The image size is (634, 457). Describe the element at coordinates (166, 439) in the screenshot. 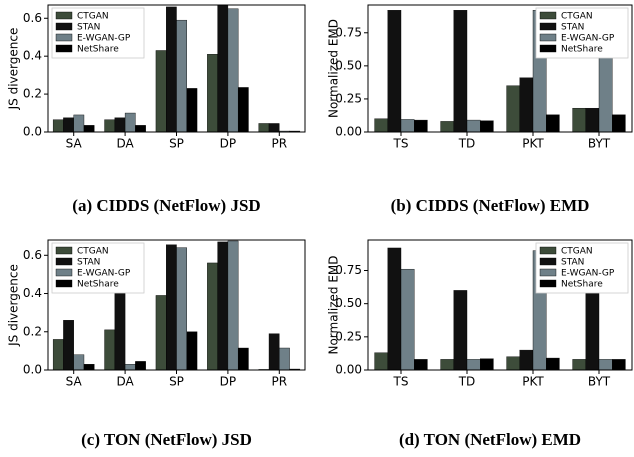

I see `caption: (c) TON (NetFlow) JSD` at that location.